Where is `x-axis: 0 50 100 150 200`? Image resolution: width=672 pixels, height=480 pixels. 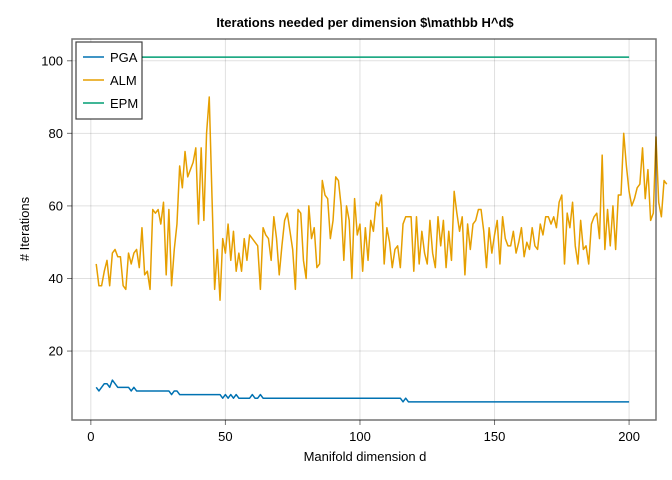
x-axis: 0 50 100 150 200 is located at coordinates (363, 432).